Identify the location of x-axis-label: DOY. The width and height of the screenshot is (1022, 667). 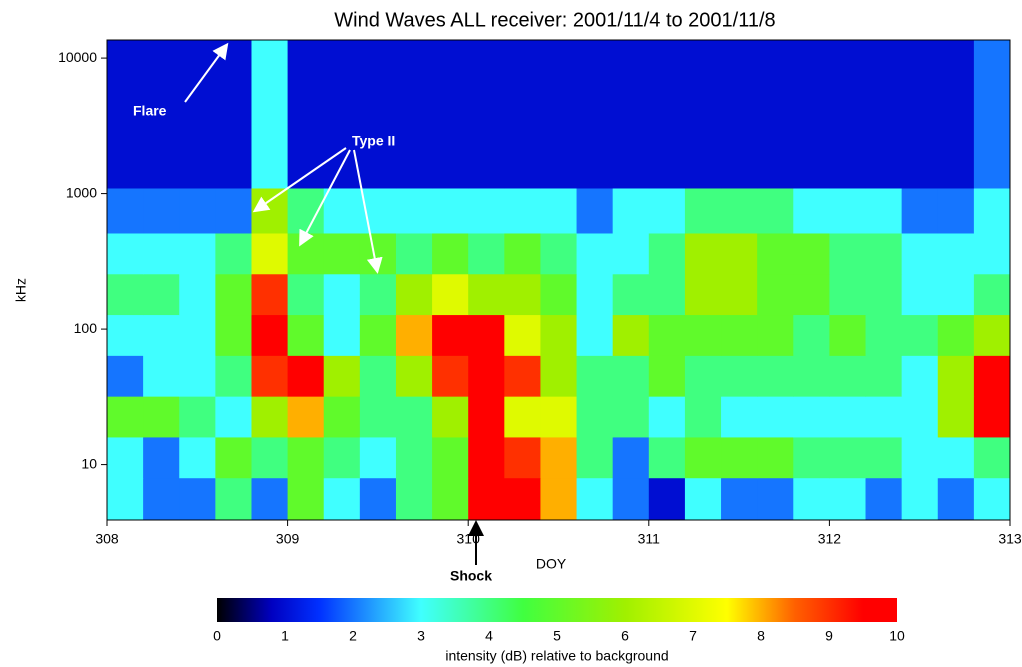
(551, 564).